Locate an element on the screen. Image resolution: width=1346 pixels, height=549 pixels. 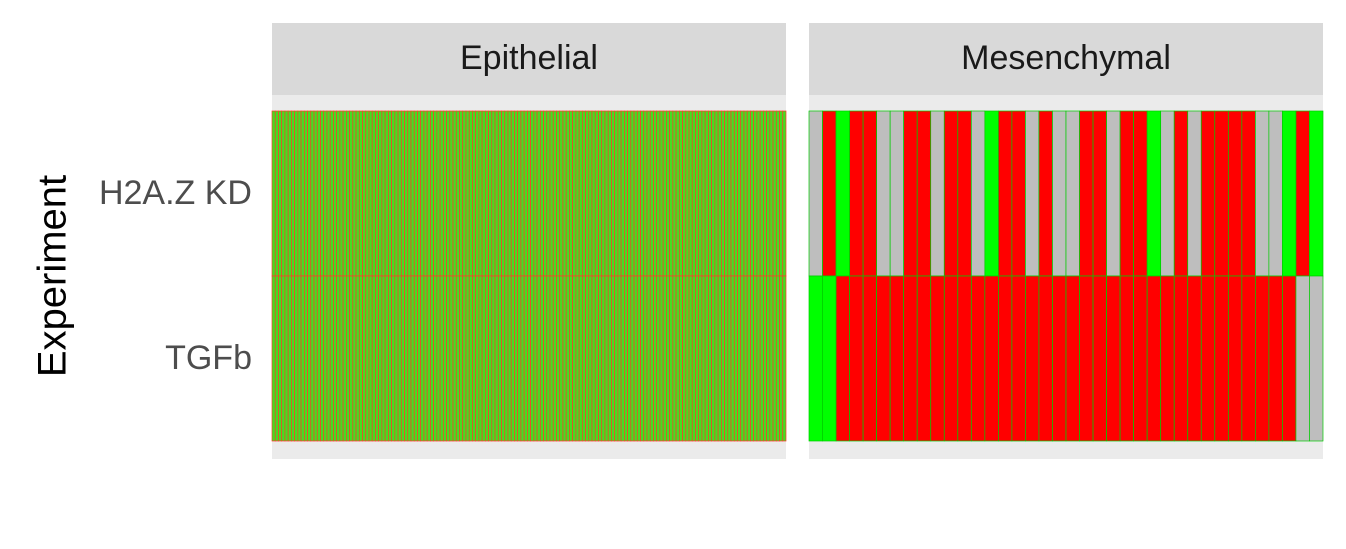
strip-background-mesenchymal is located at coordinates (1066, 59).